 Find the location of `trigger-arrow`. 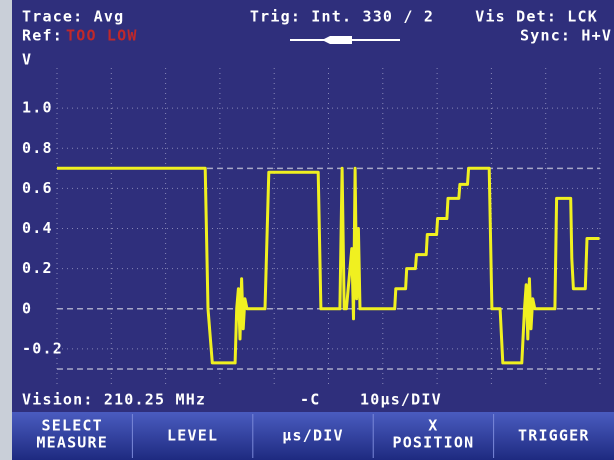

trigger-arrow is located at coordinates (326, 40).